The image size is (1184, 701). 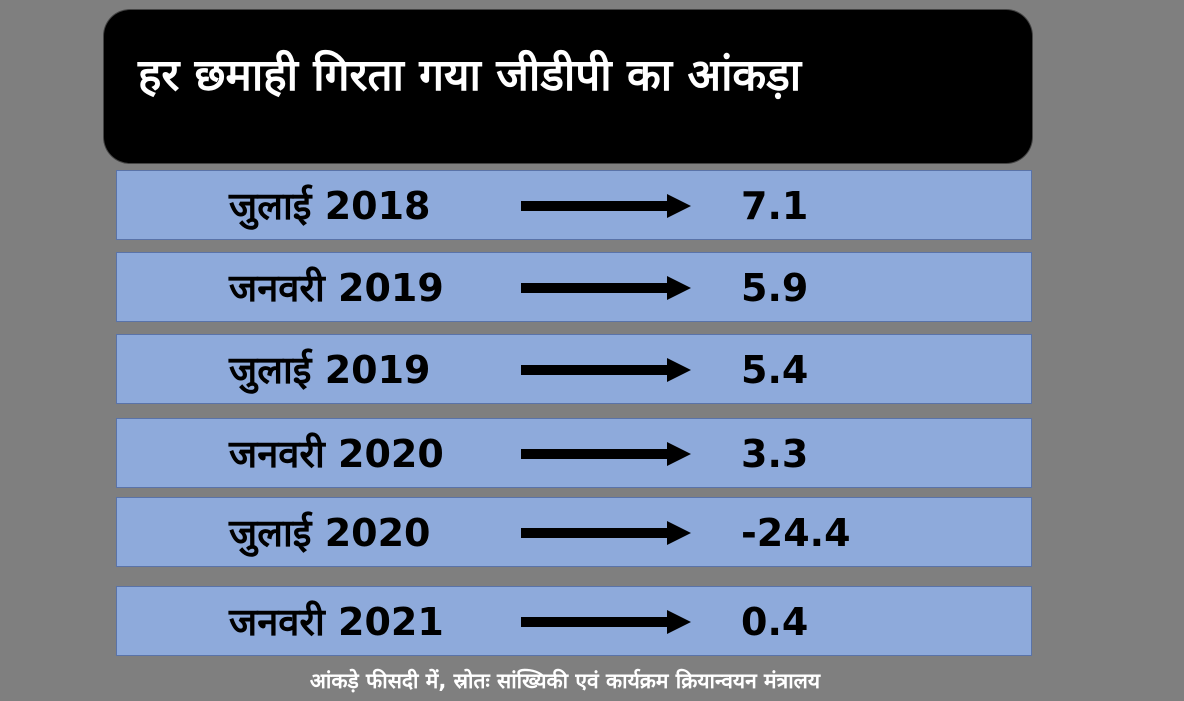 What do you see at coordinates (796, 533) in the screenshot?
I see `gdp-value: -24.4` at bounding box center [796, 533].